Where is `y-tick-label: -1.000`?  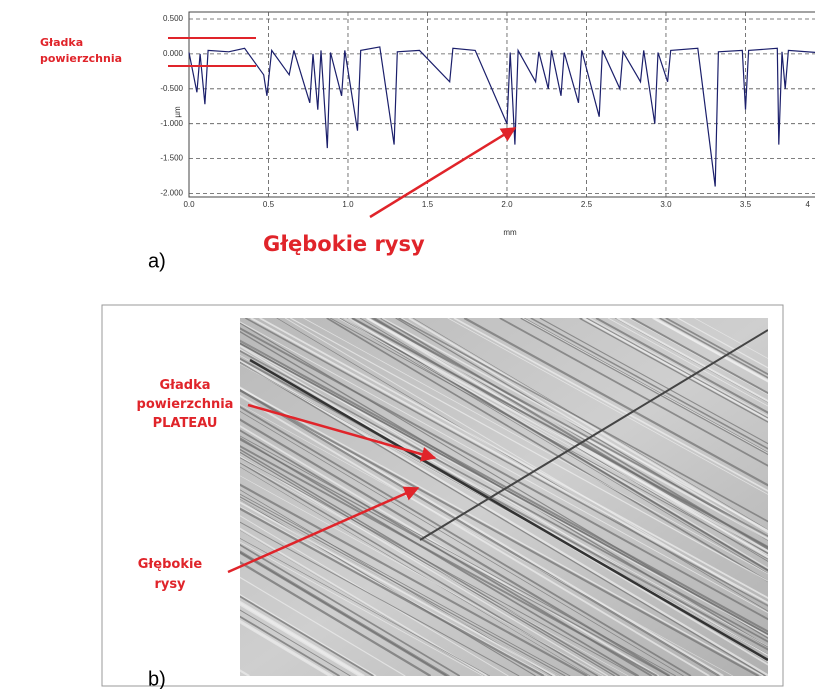
y-tick-label: -1.000 is located at coordinates (171, 123).